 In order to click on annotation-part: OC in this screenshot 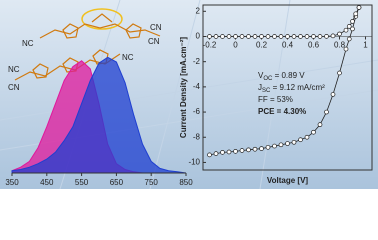, I will do `click(268, 79)`.